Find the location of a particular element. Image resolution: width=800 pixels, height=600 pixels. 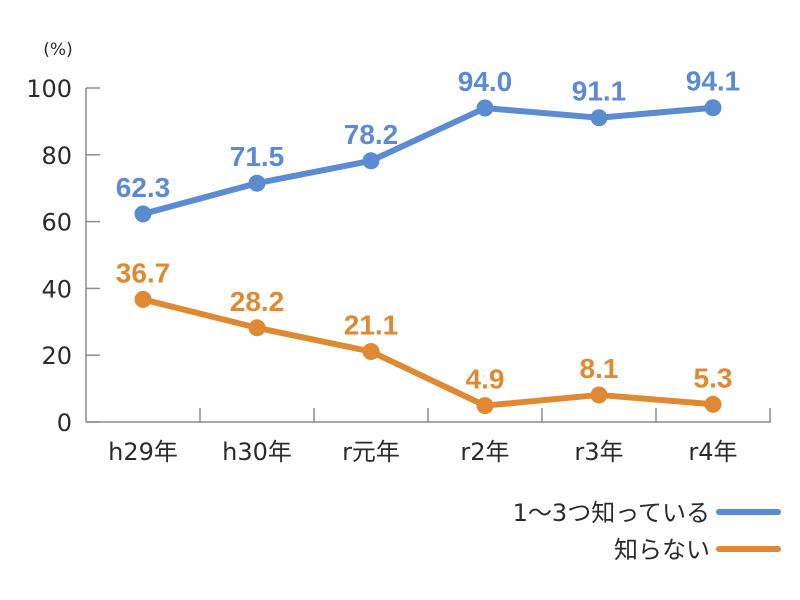

legend-label: 知らない is located at coordinates (662, 550).